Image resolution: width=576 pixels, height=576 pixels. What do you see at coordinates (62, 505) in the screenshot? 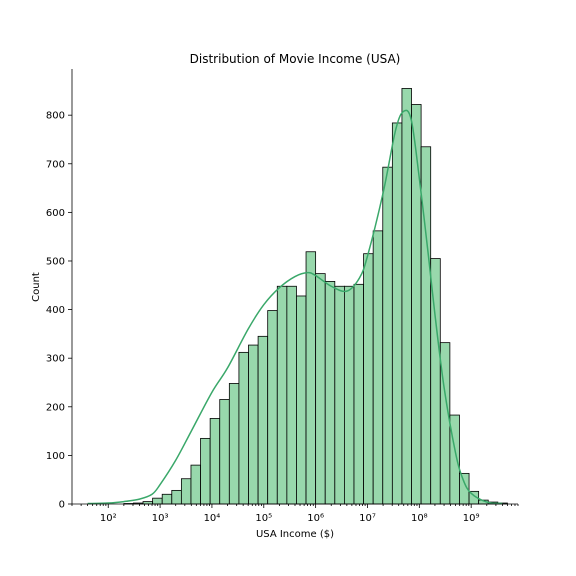
I see `y-tick-label: 0` at bounding box center [62, 505].